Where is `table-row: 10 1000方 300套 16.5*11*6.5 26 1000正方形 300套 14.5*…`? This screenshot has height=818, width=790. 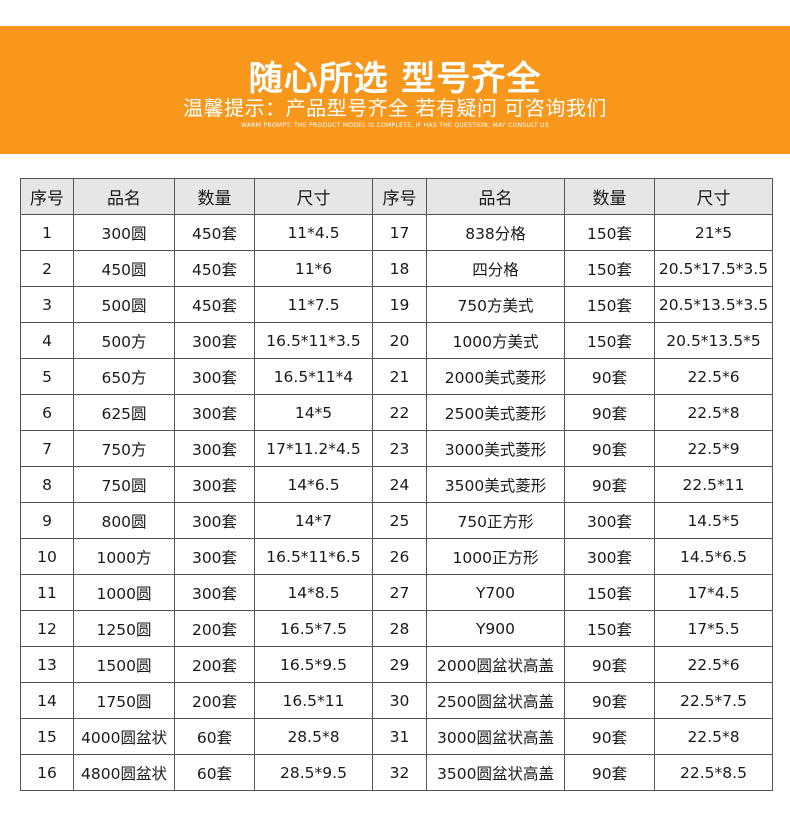
table-row: 10 1000方 300套 16.5*11*6.5 26 1000正方形 300套 14.5*… is located at coordinates (396, 556).